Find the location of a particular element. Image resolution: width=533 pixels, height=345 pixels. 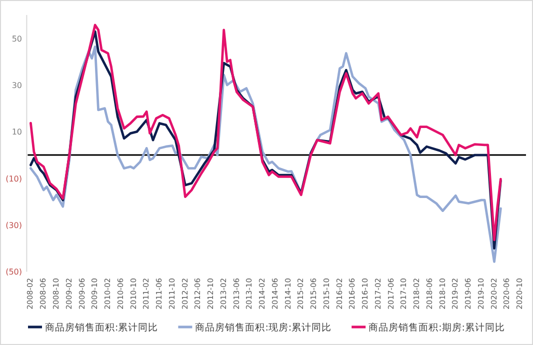

legend-label: 商品房销售面积:累计同比 is located at coordinates (101, 328).